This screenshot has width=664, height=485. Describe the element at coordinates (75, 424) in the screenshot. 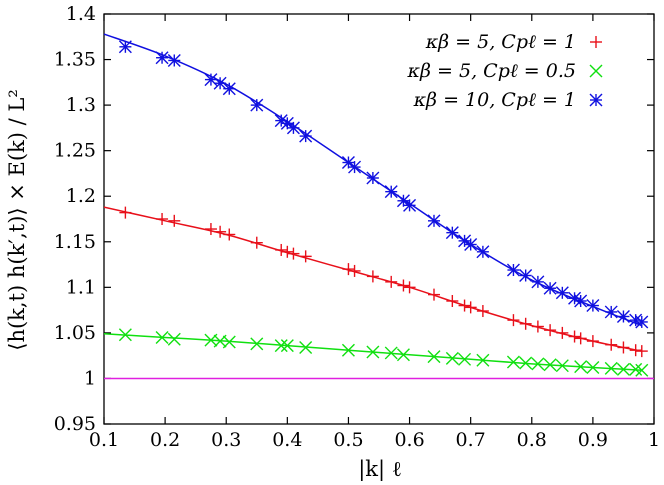

I see `y-tick-label: 0.95` at that location.